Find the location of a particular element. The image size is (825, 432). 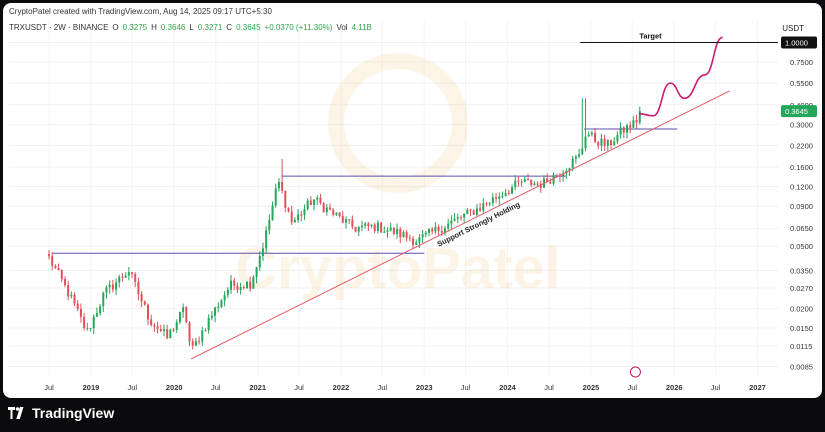

x-tick-label: 2026 is located at coordinates (674, 387).